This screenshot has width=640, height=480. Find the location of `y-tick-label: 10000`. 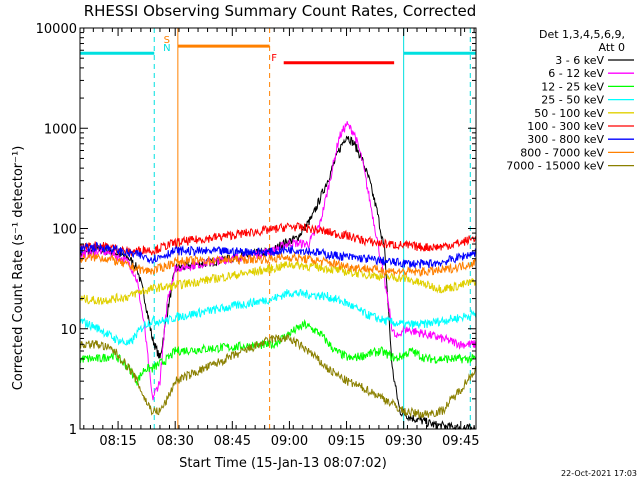

y-tick-label: 10000 is located at coordinates (56, 29).